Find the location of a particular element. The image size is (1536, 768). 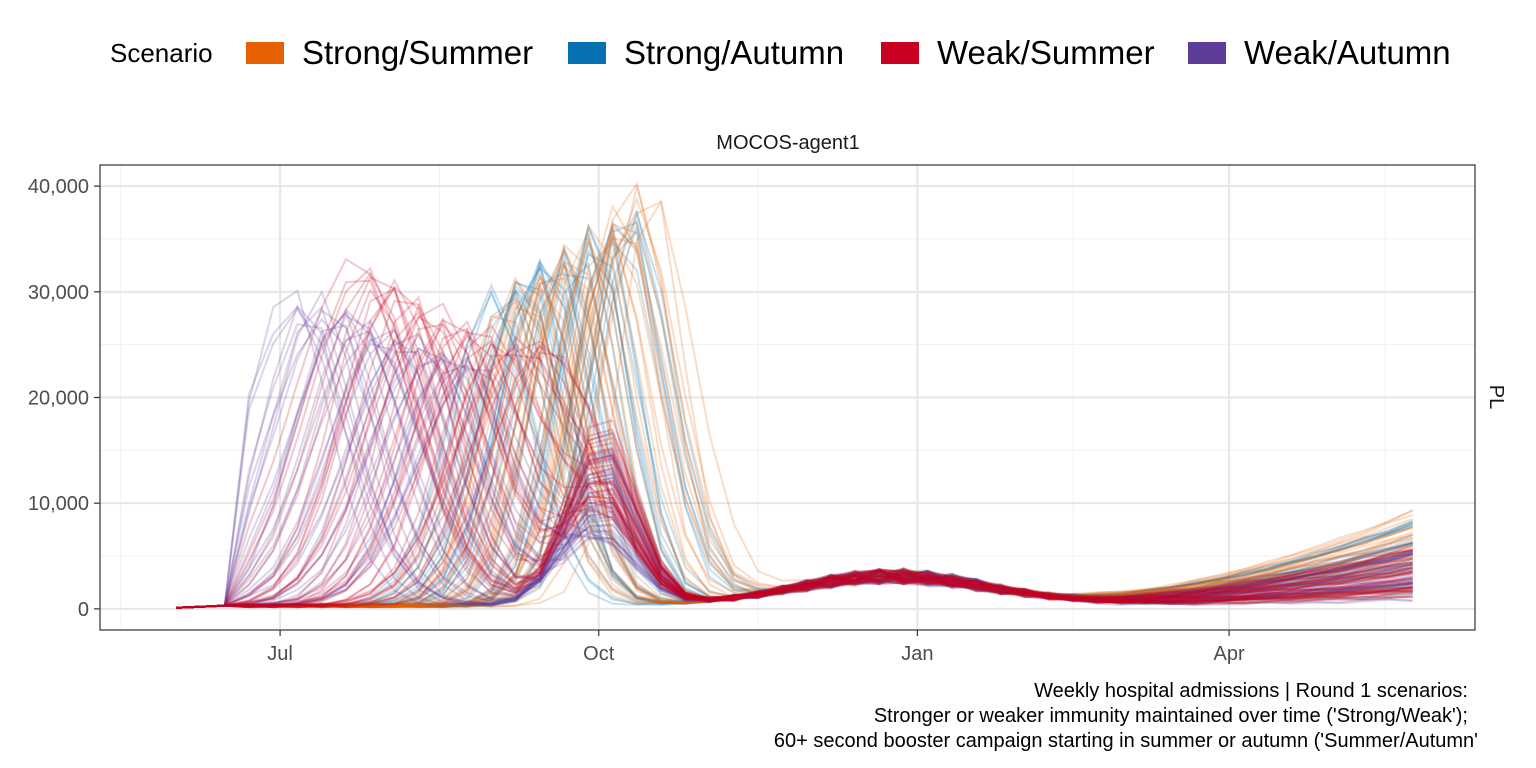

x-tick-label: Jul is located at coordinates (280, 654).